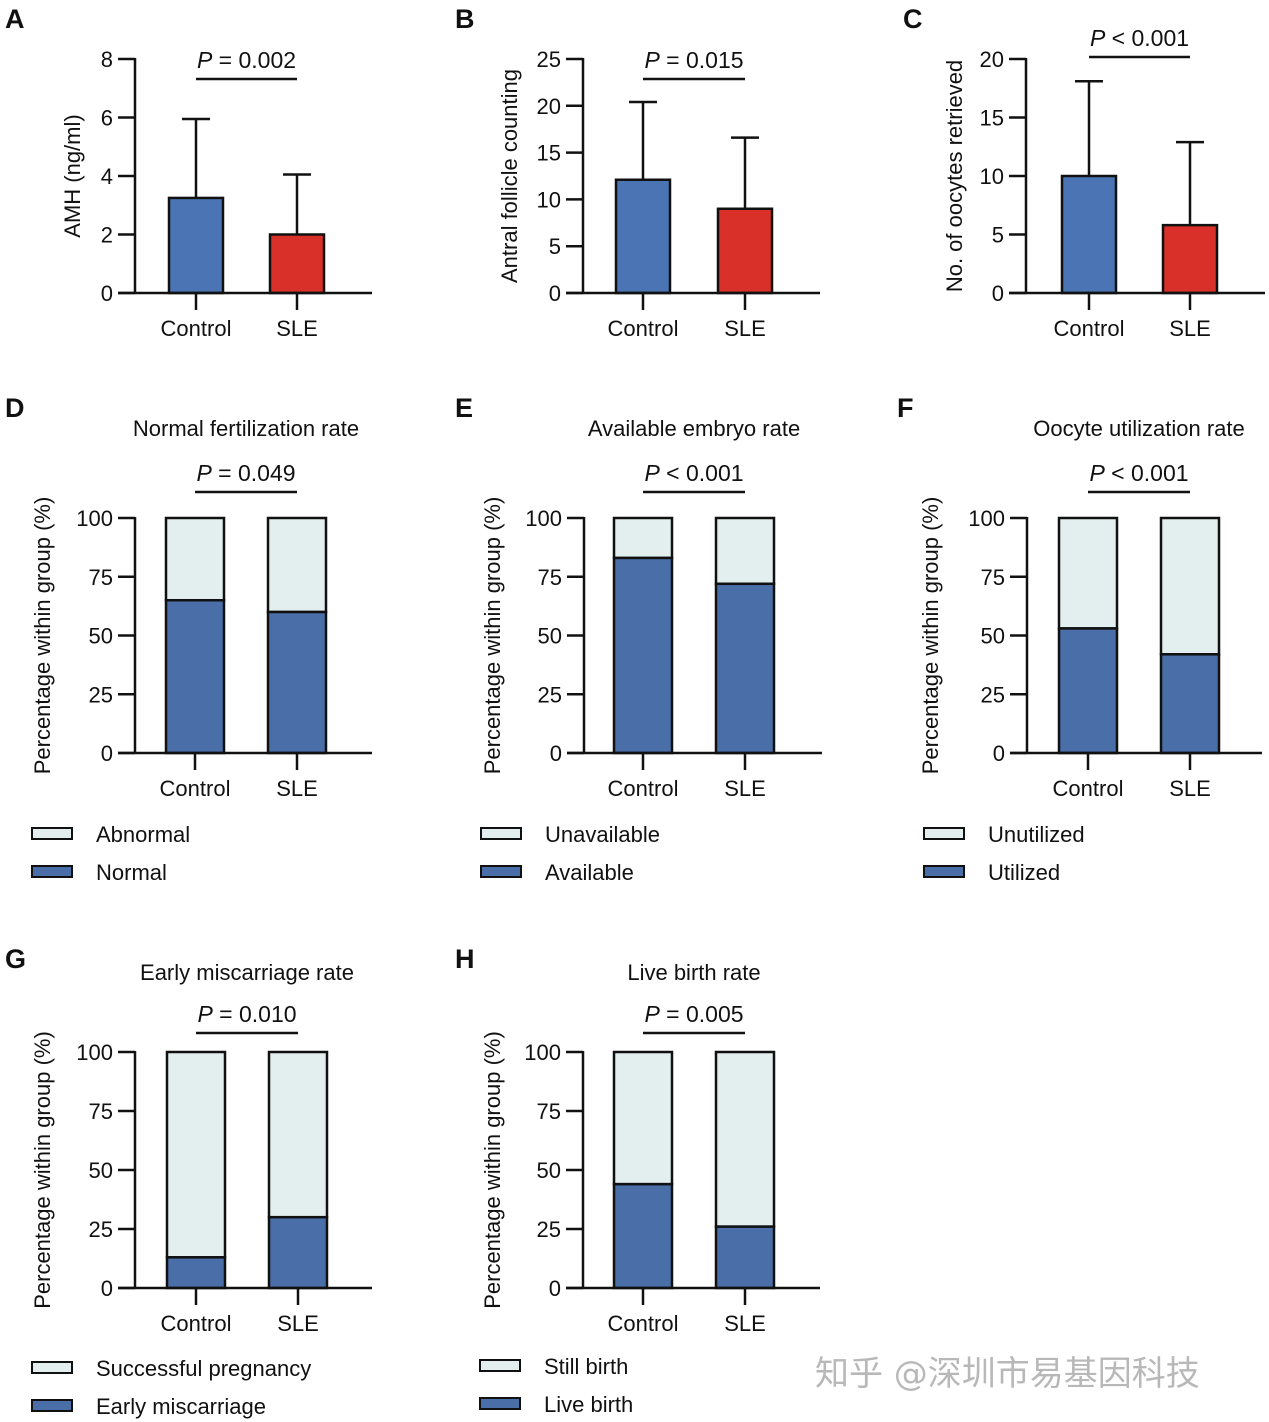 This screenshot has height=1422, width=1269. What do you see at coordinates (1190, 586) in the screenshot?
I see `bar-segment-unutilized` at bounding box center [1190, 586].